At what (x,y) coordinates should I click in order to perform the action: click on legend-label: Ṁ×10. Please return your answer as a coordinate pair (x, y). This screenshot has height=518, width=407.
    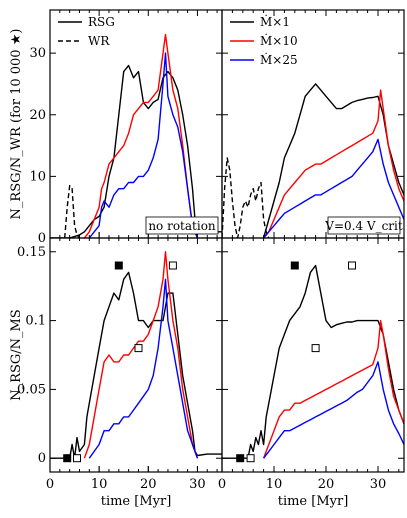
    Looking at the image, I should click on (279, 40).